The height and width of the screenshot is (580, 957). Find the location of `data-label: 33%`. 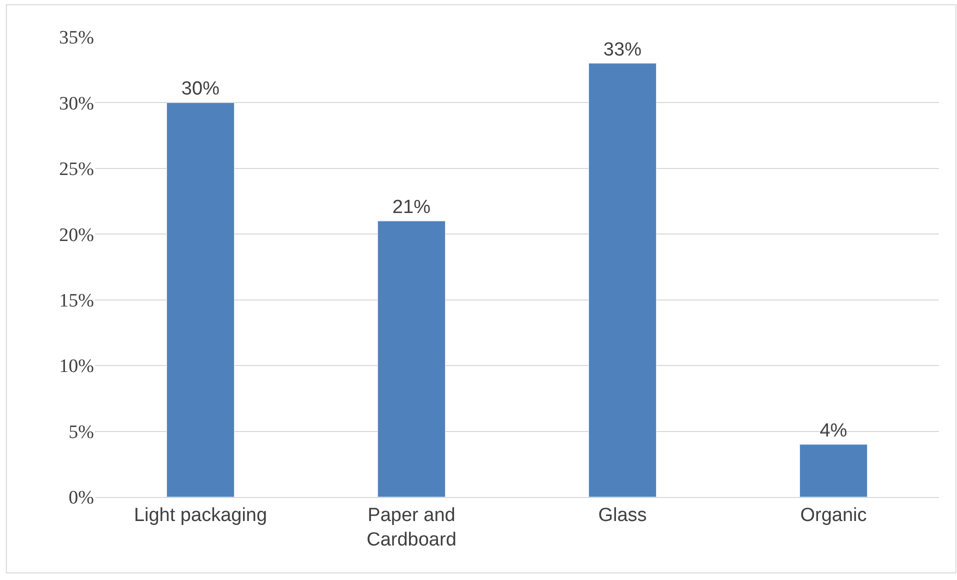

data-label: 33% is located at coordinates (622, 49).